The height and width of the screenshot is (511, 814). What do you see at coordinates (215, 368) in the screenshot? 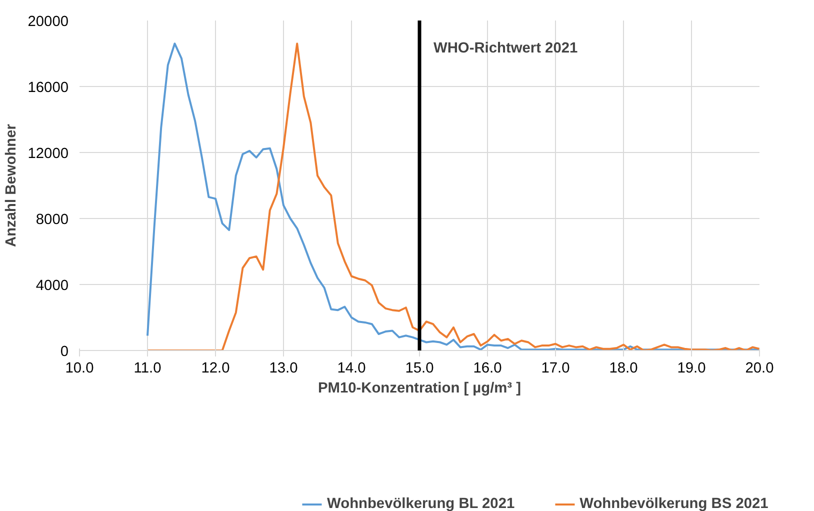
I see `x-tick-label: 12.0` at bounding box center [215, 368].